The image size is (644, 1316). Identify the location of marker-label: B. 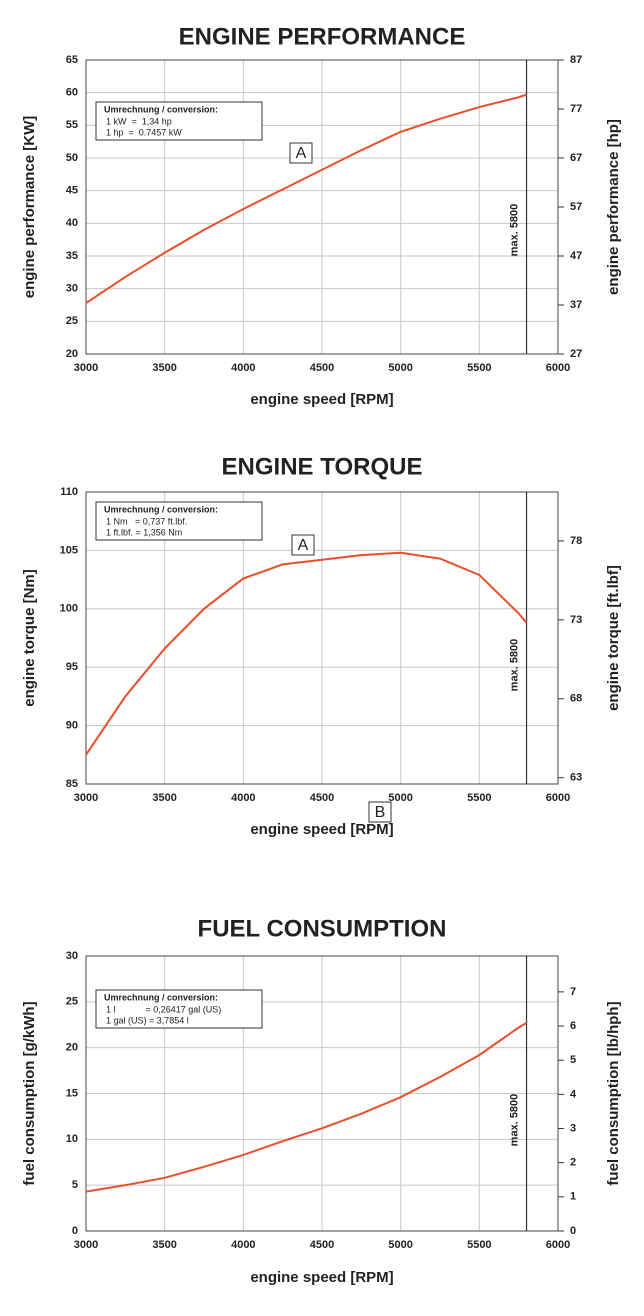
(380, 812).